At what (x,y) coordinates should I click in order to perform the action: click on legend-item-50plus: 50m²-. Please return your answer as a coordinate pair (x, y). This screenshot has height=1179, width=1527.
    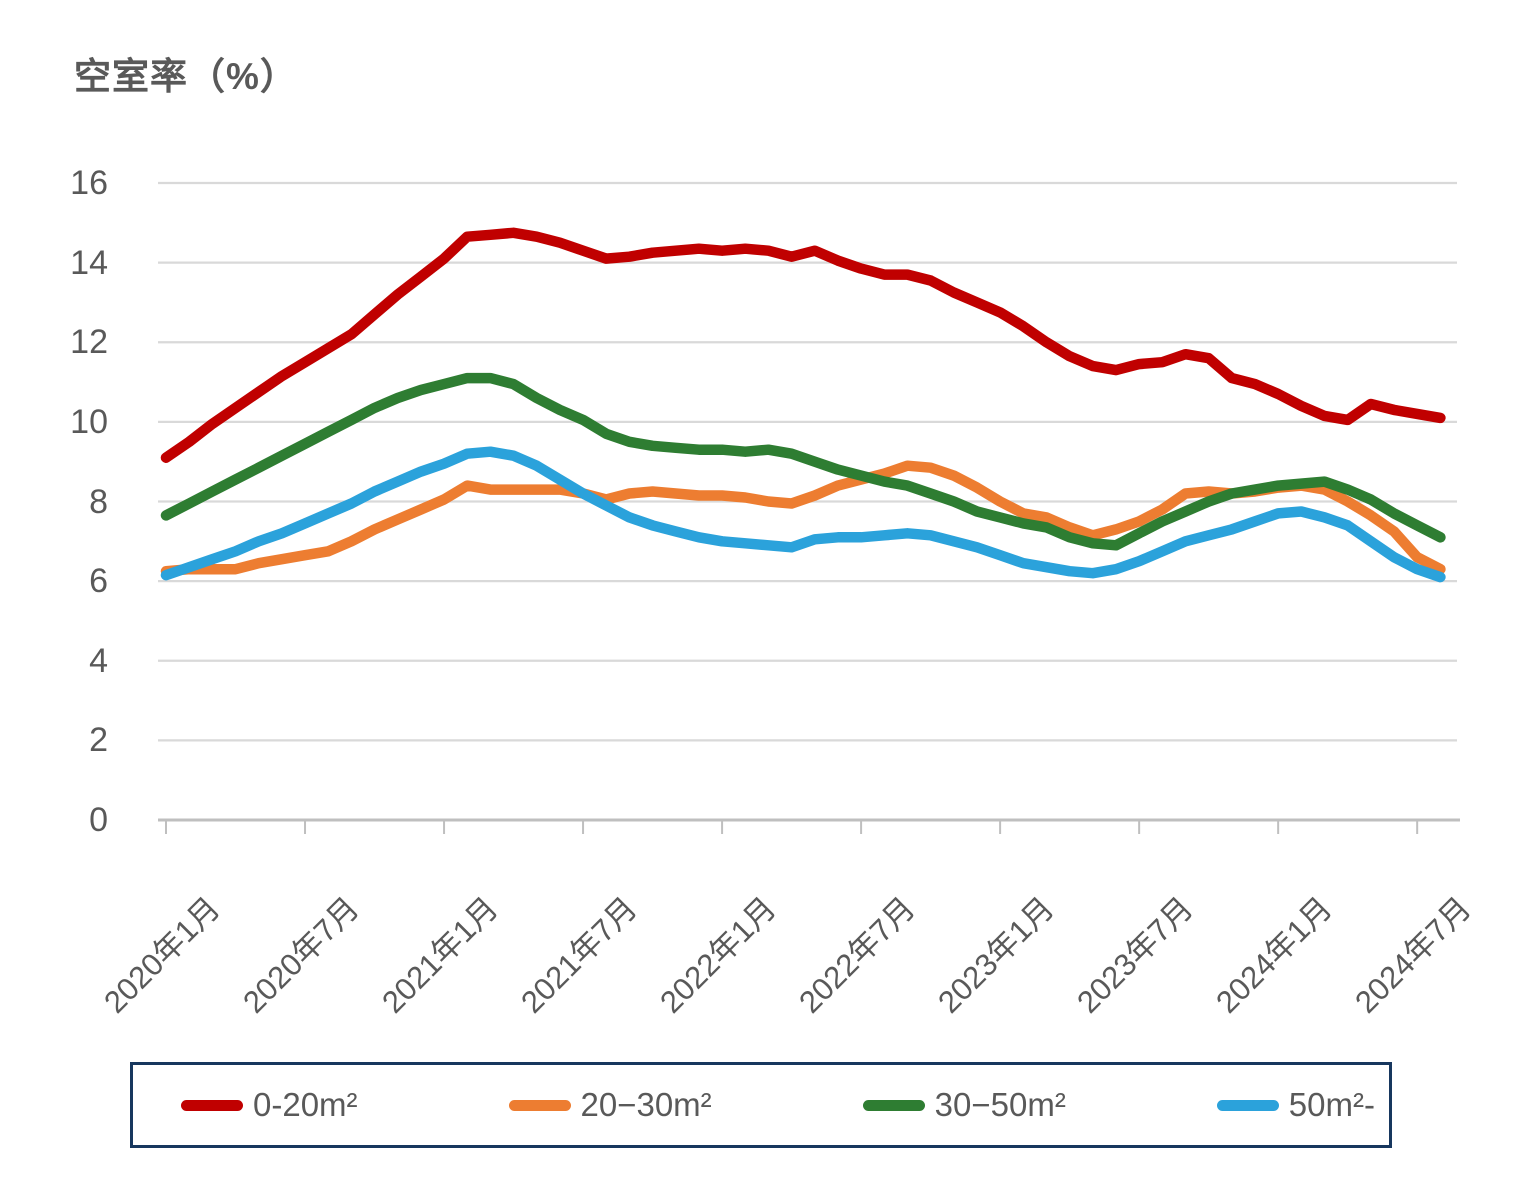
    Looking at the image, I should click on (1295, 1105).